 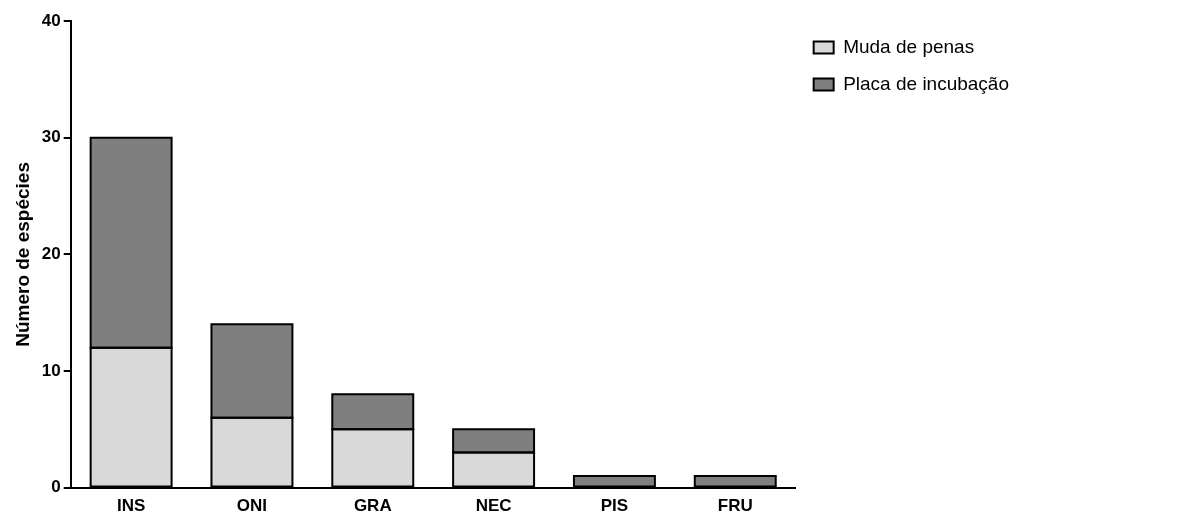 What do you see at coordinates (372, 506) in the screenshot?
I see `x-tick-label: GRA` at bounding box center [372, 506].